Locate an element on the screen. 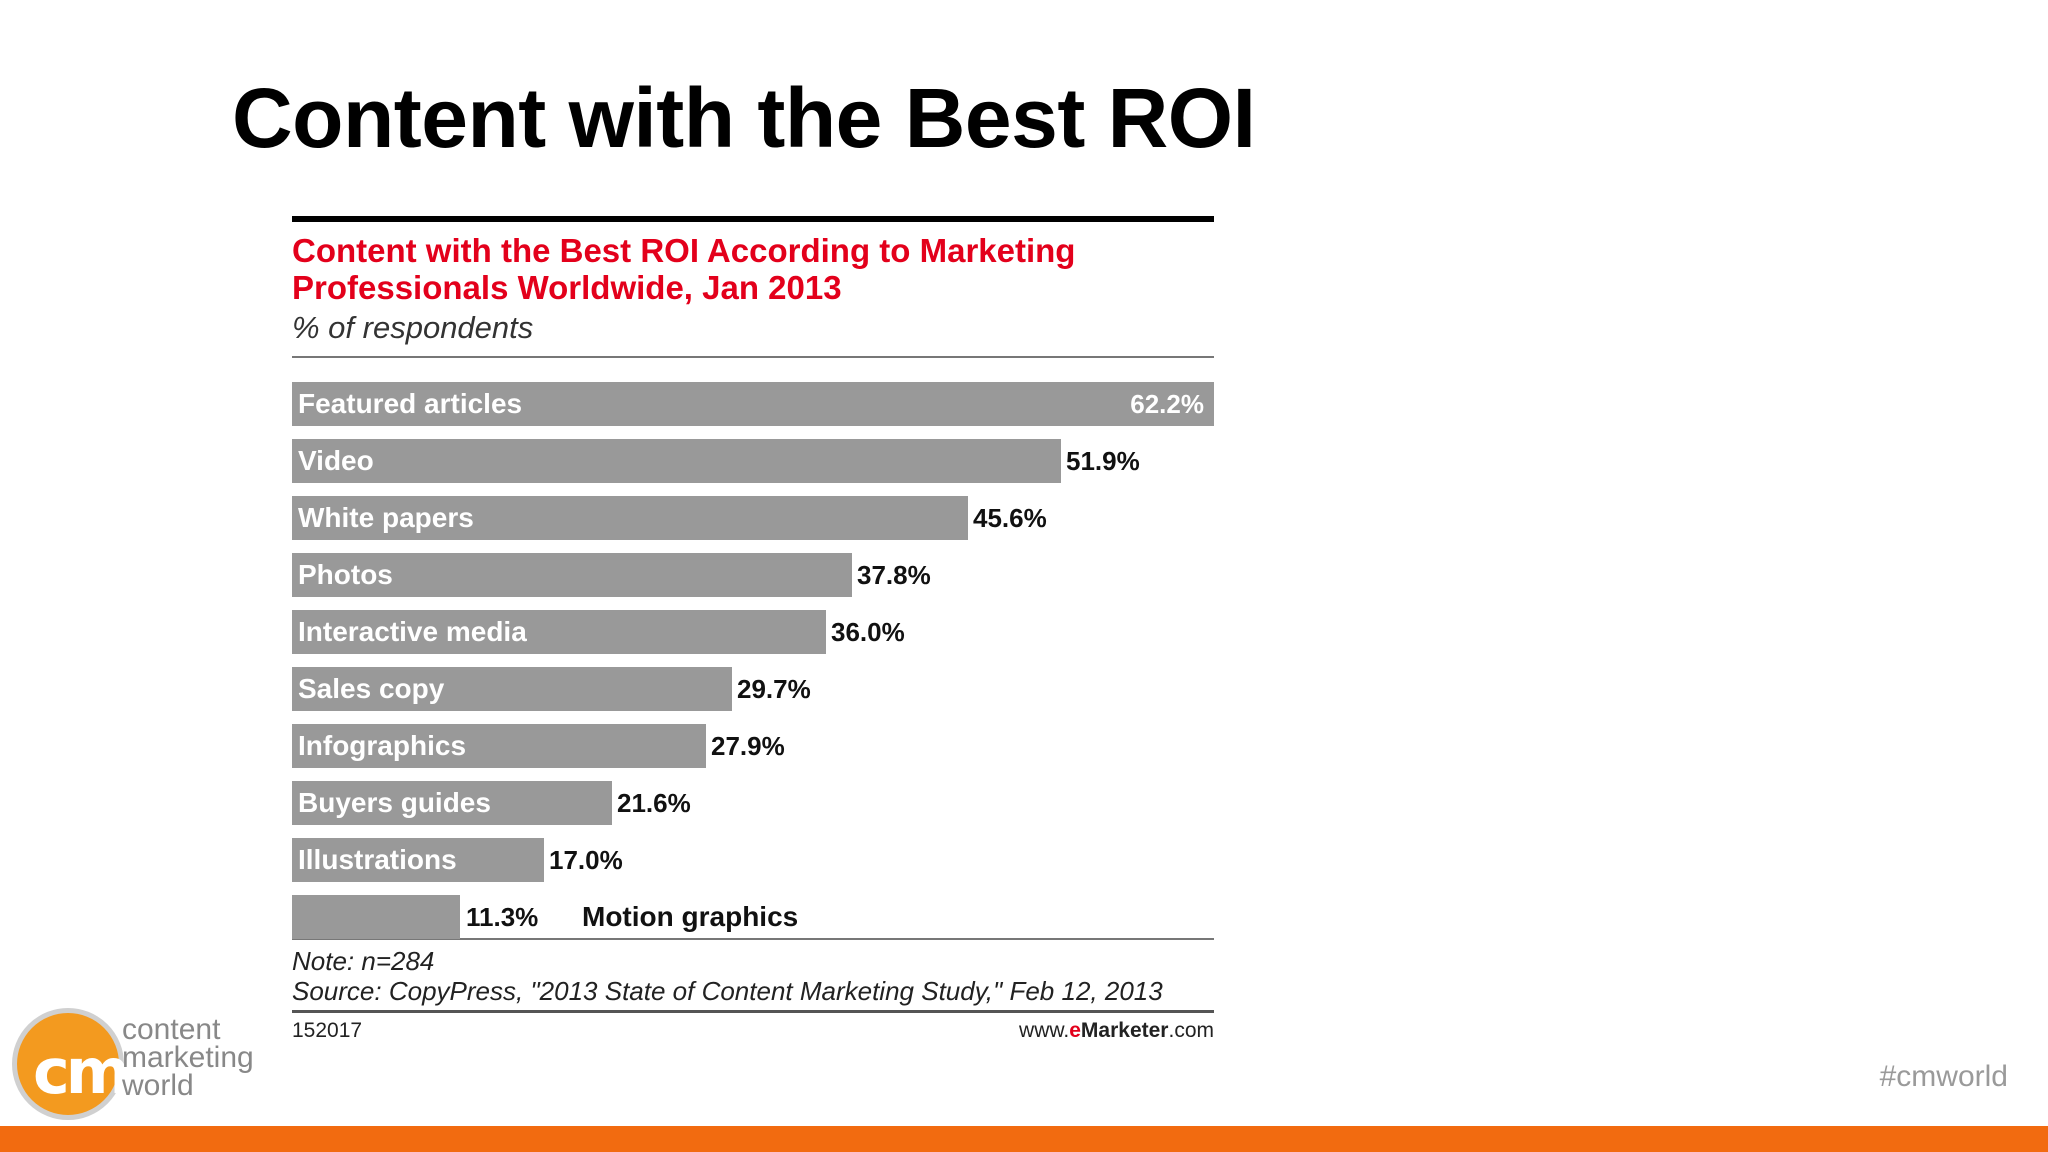  bar-value-label: 29.7% is located at coordinates (774, 689).